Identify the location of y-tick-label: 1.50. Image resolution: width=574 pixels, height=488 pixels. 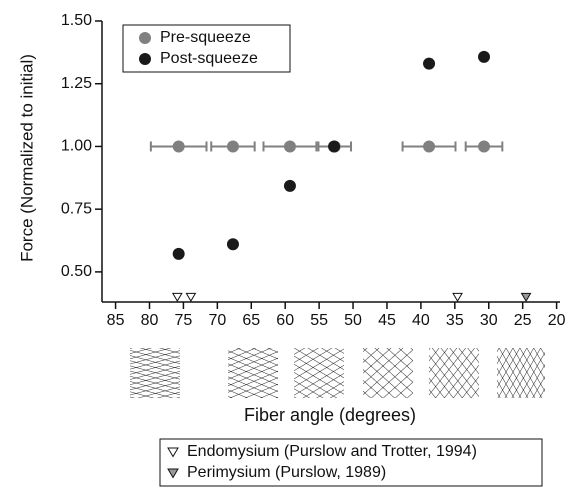
(76, 20).